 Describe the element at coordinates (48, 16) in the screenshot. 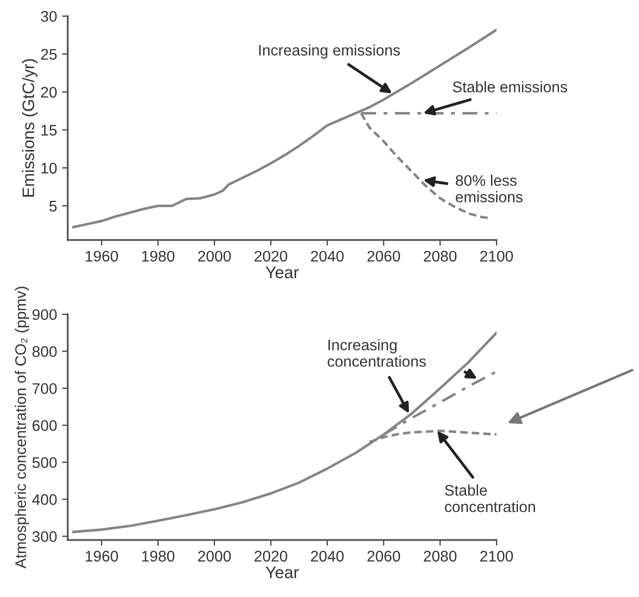

I see `y-tick-label: 30` at that location.